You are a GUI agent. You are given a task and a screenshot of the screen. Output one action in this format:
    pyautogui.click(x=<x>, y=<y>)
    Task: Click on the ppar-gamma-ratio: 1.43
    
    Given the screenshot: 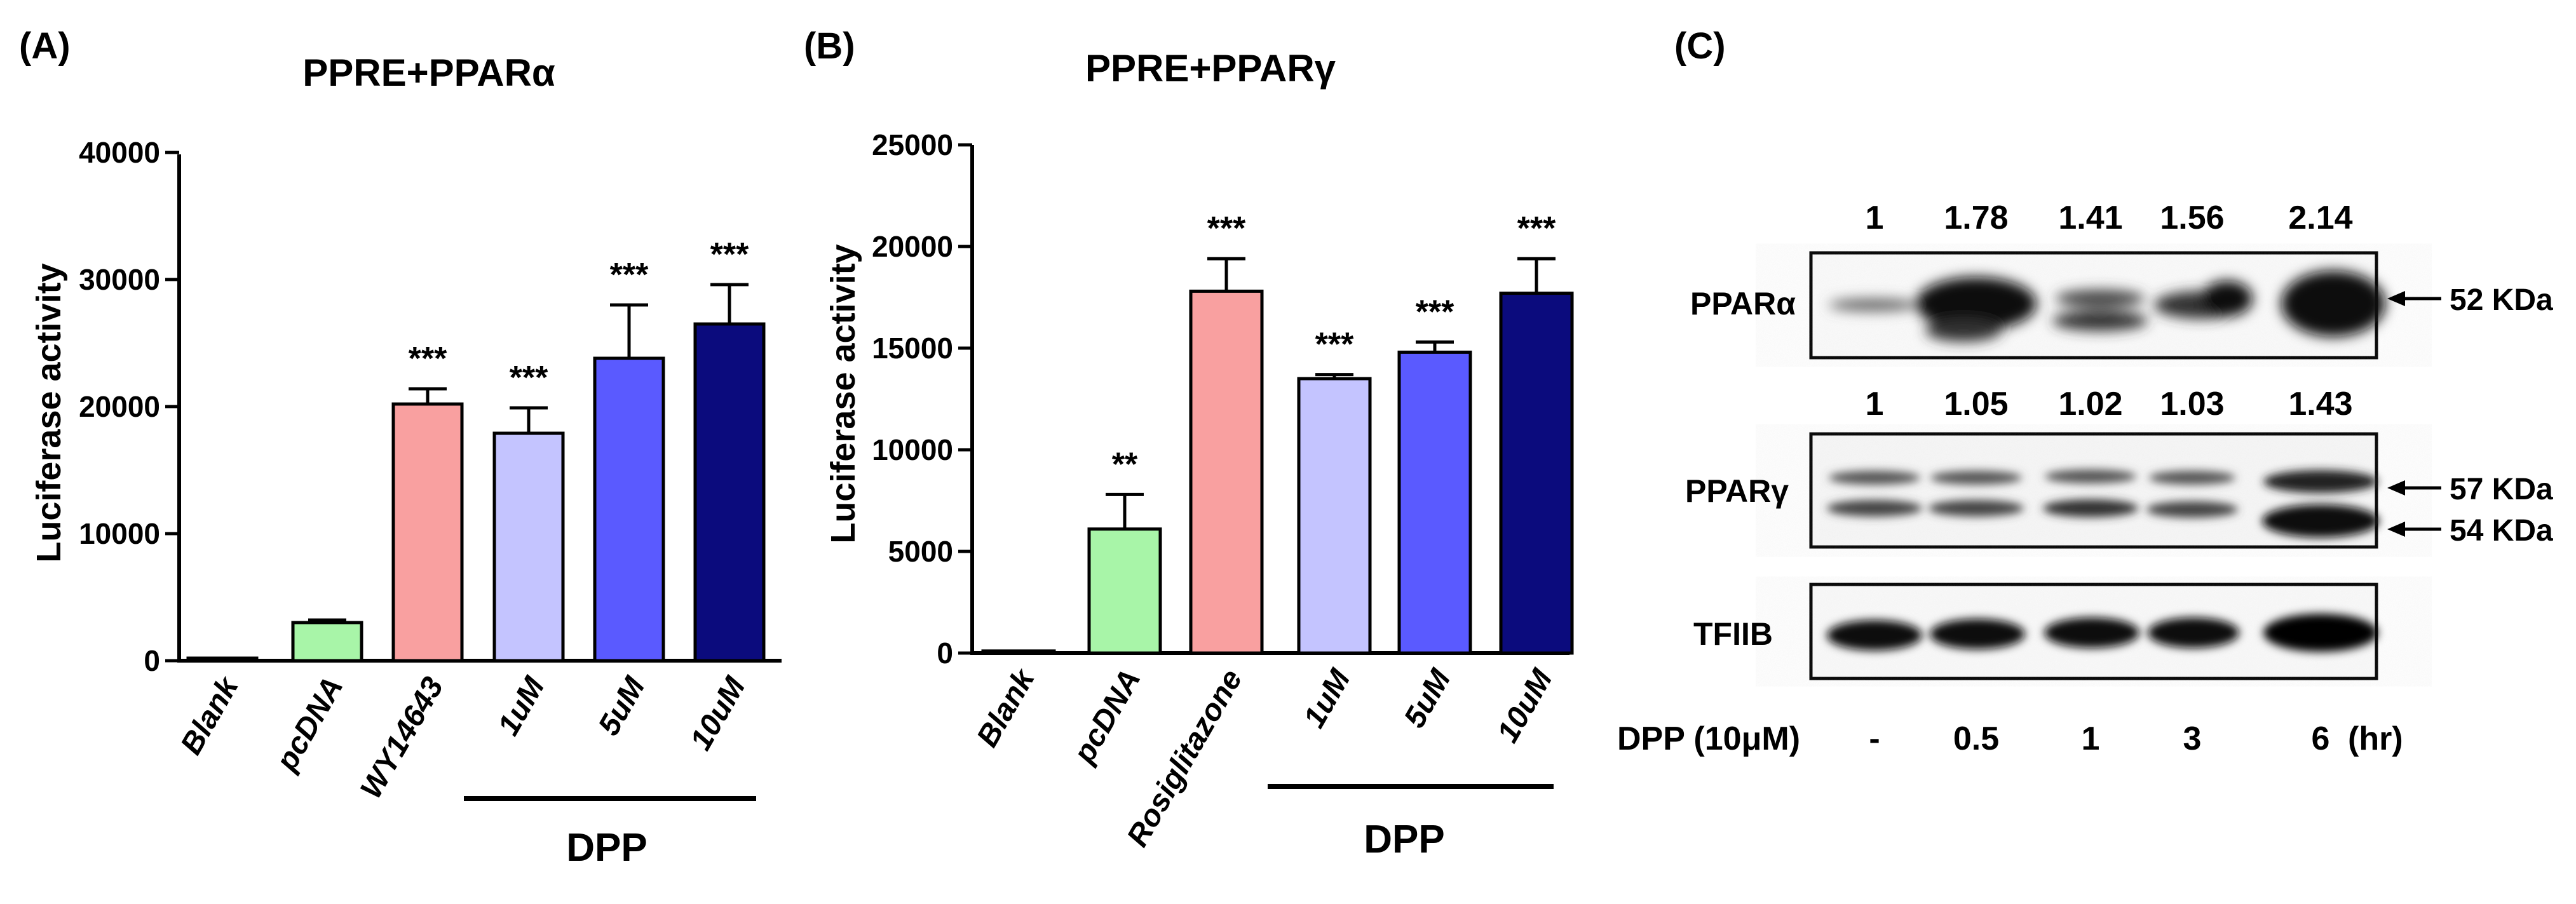 What is the action you would take?
    pyautogui.click(x=2320, y=404)
    